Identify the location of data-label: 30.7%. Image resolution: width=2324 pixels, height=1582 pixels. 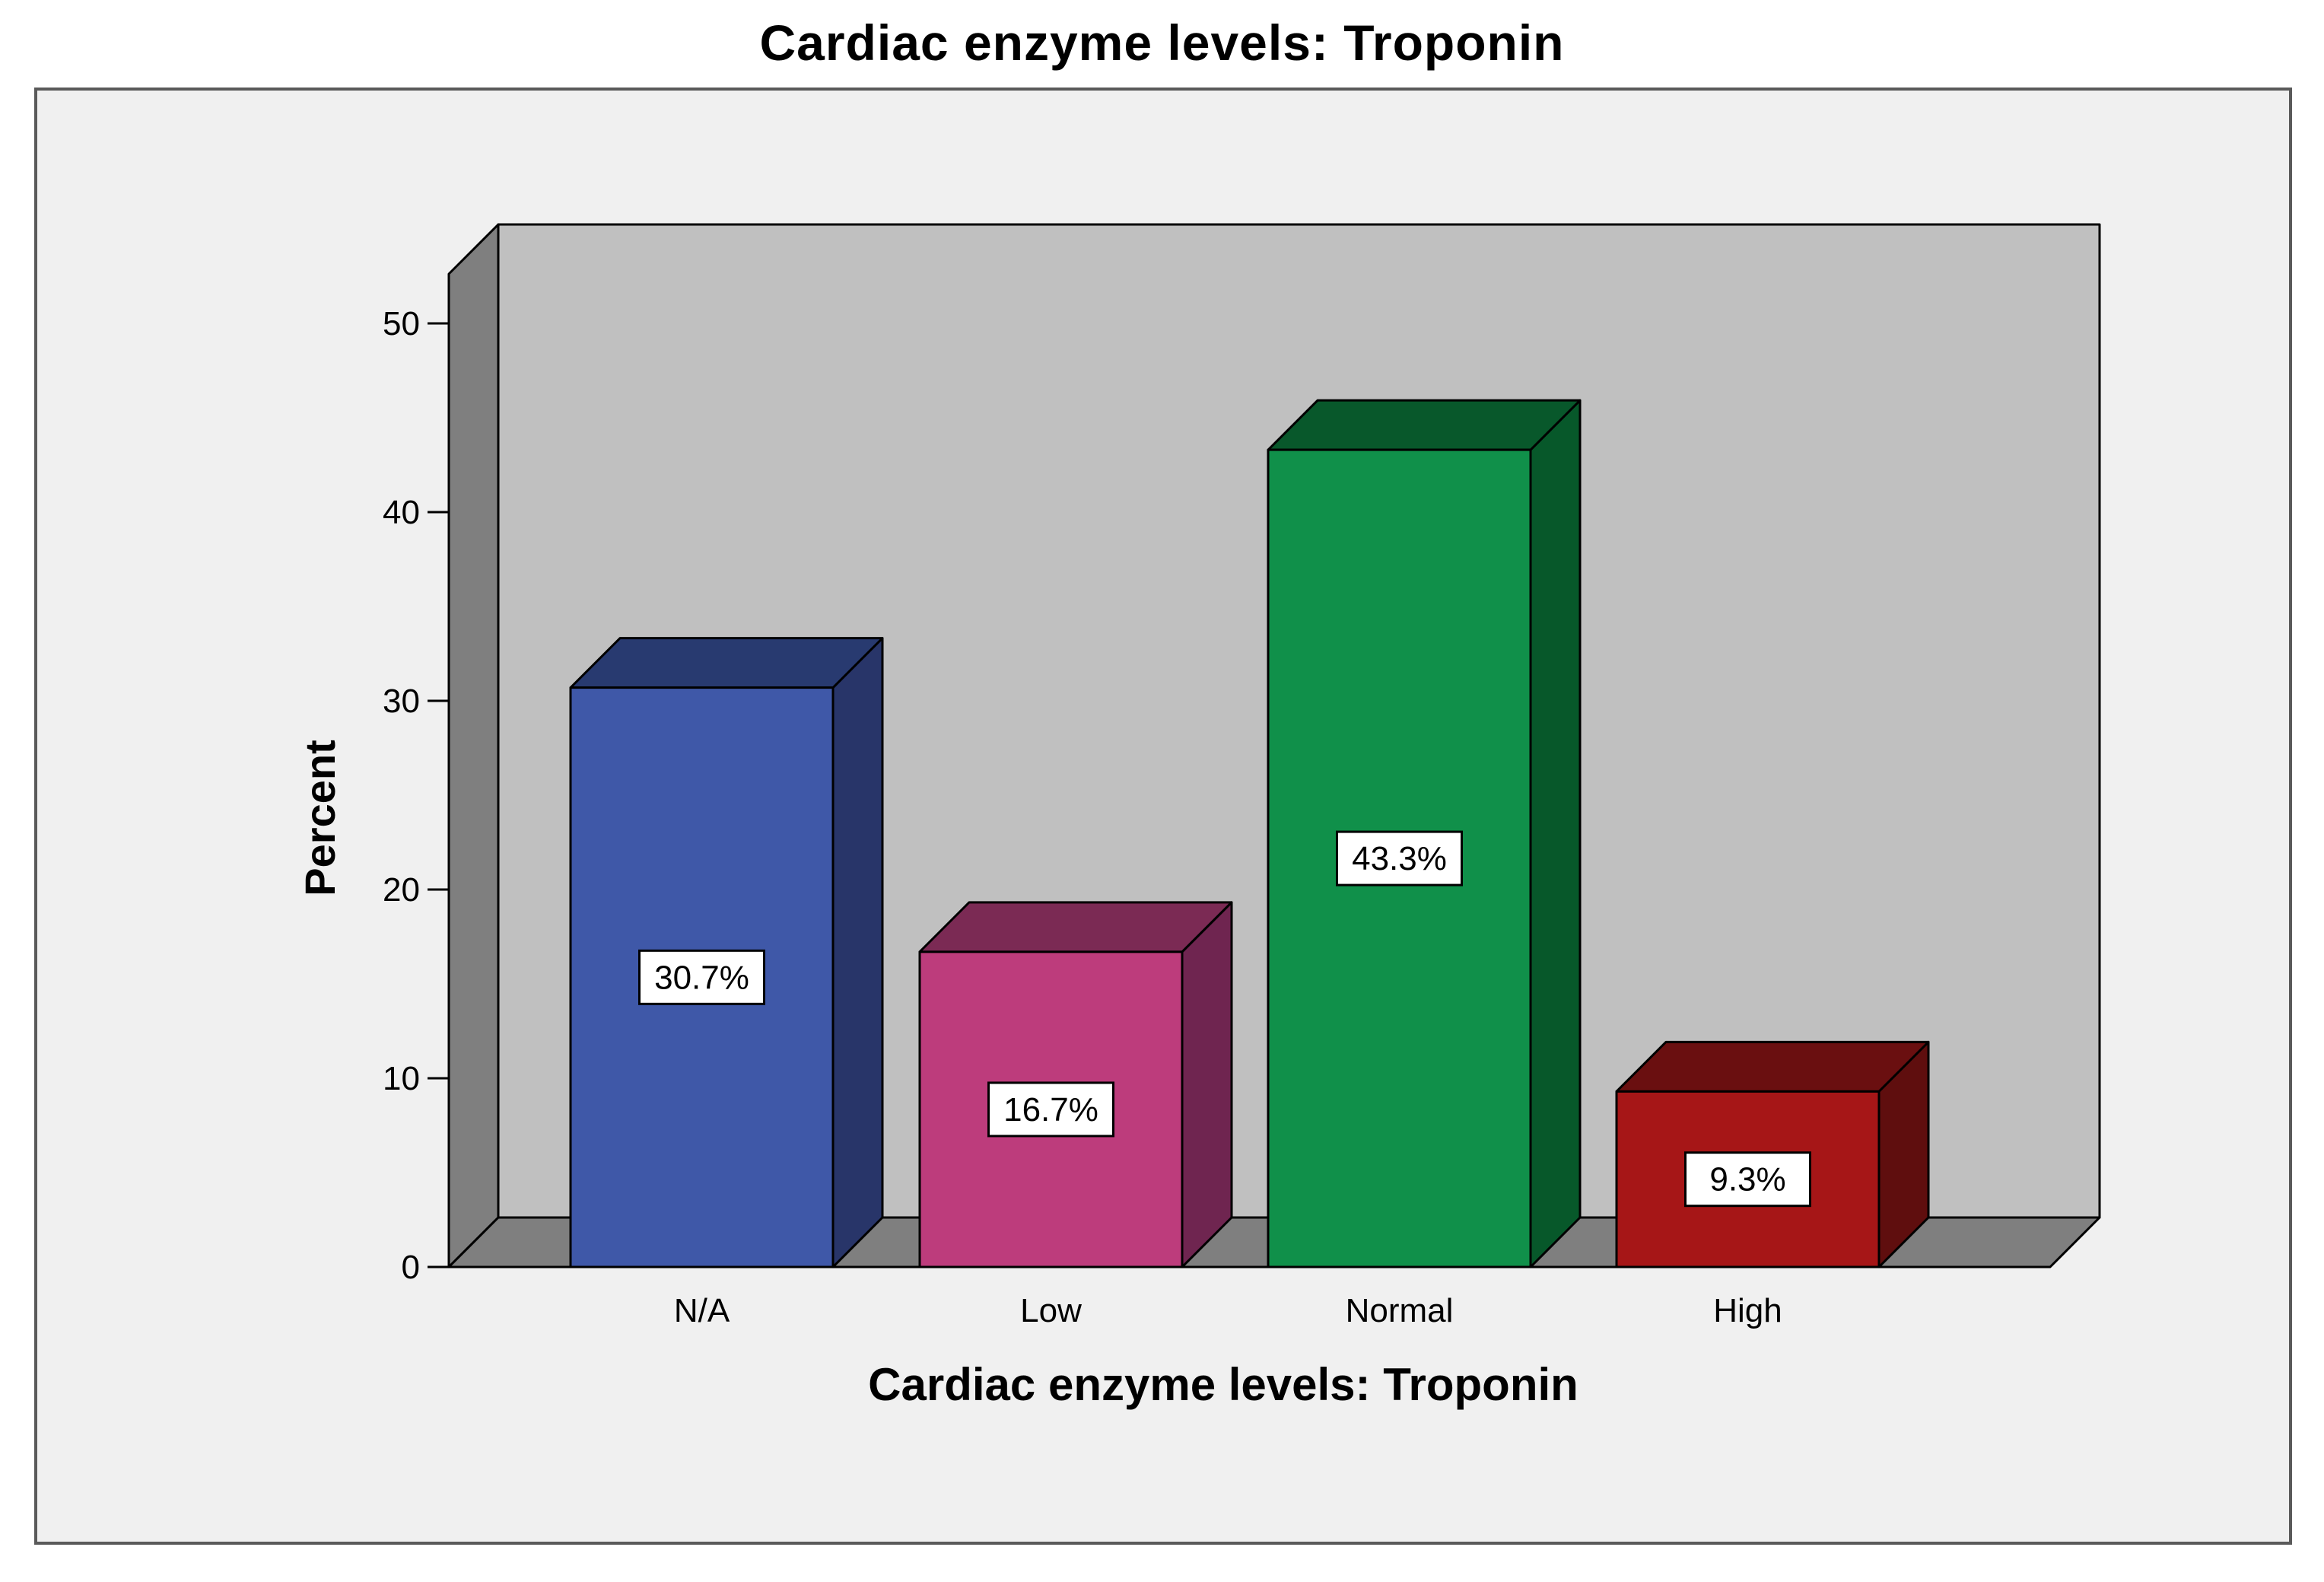
(702, 977).